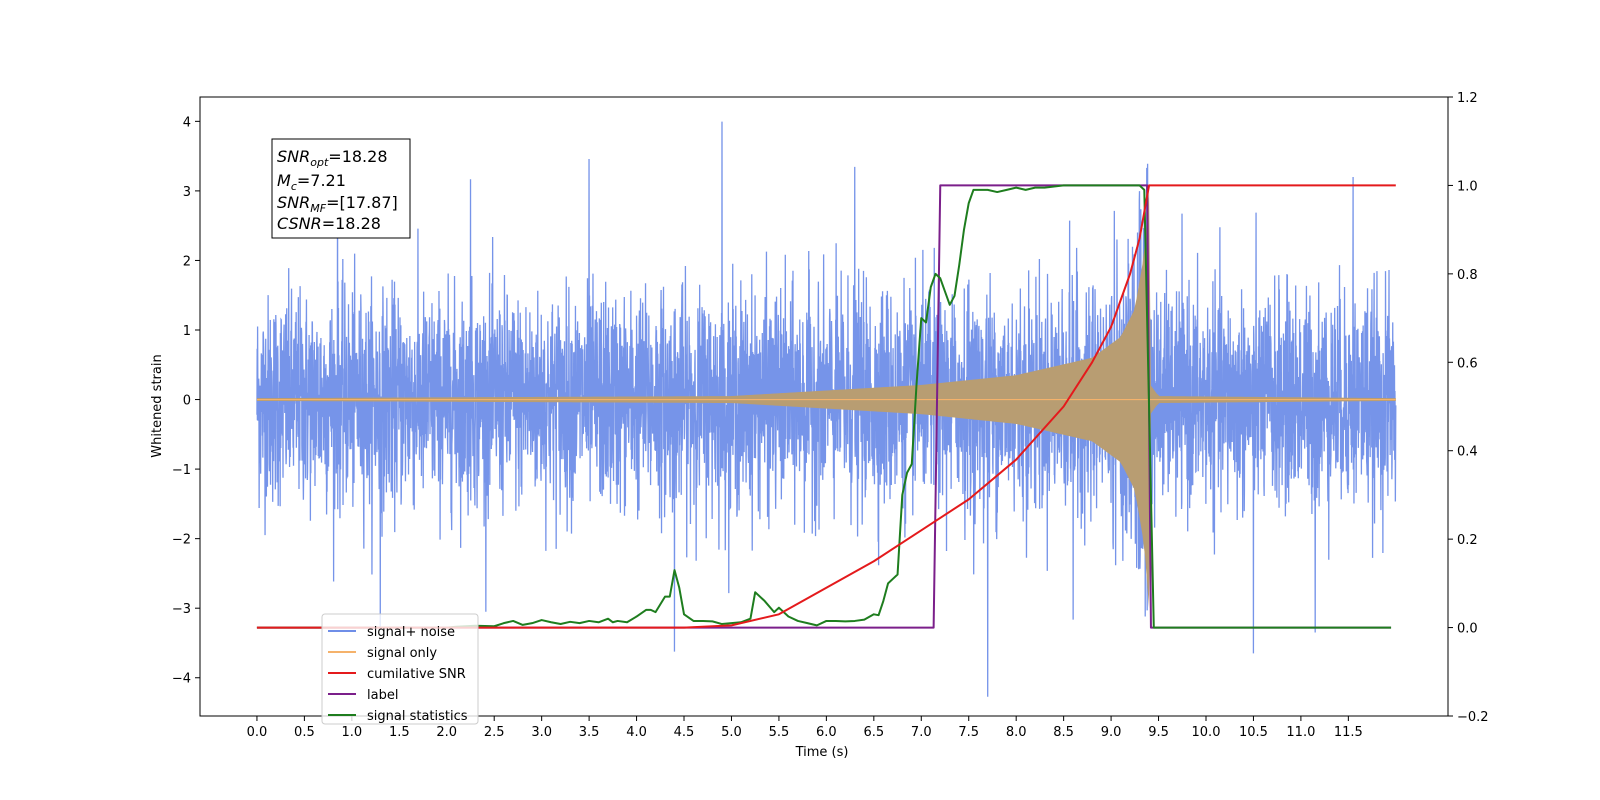  What do you see at coordinates (157, 405) in the screenshot?
I see `y-axis-label: Whitened strain` at bounding box center [157, 405].